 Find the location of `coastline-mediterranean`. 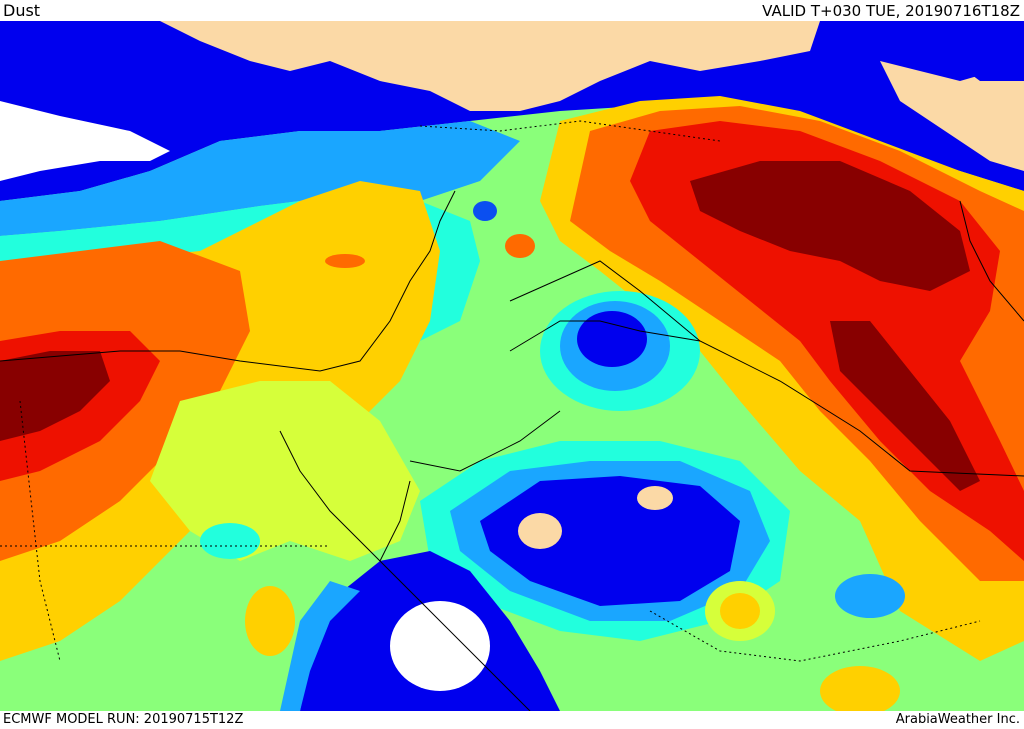

coastline-mediterranean is located at coordinates (228, 281).